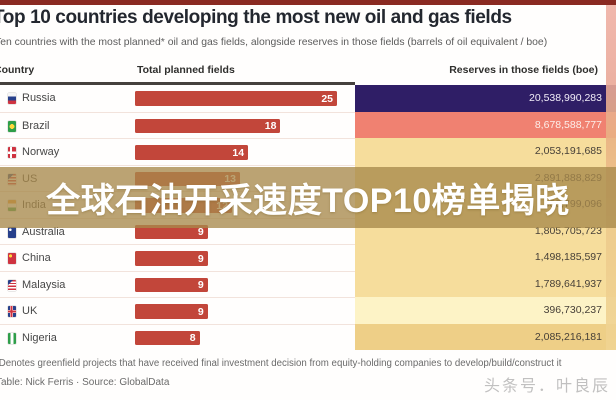 This screenshot has height=400, width=616. Describe the element at coordinates (565, 98) in the screenshot. I see `reserves-value: 20,538,990,283` at that location.